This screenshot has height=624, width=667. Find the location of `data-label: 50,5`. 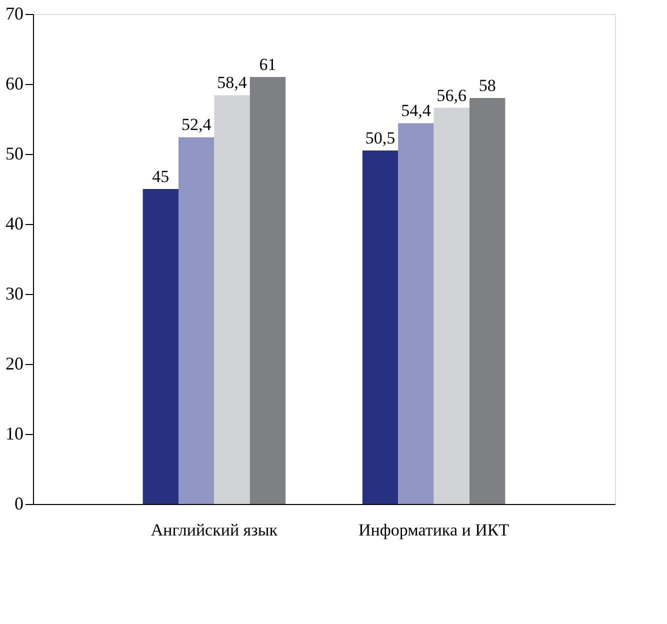

data-label: 50,5 is located at coordinates (380, 138).